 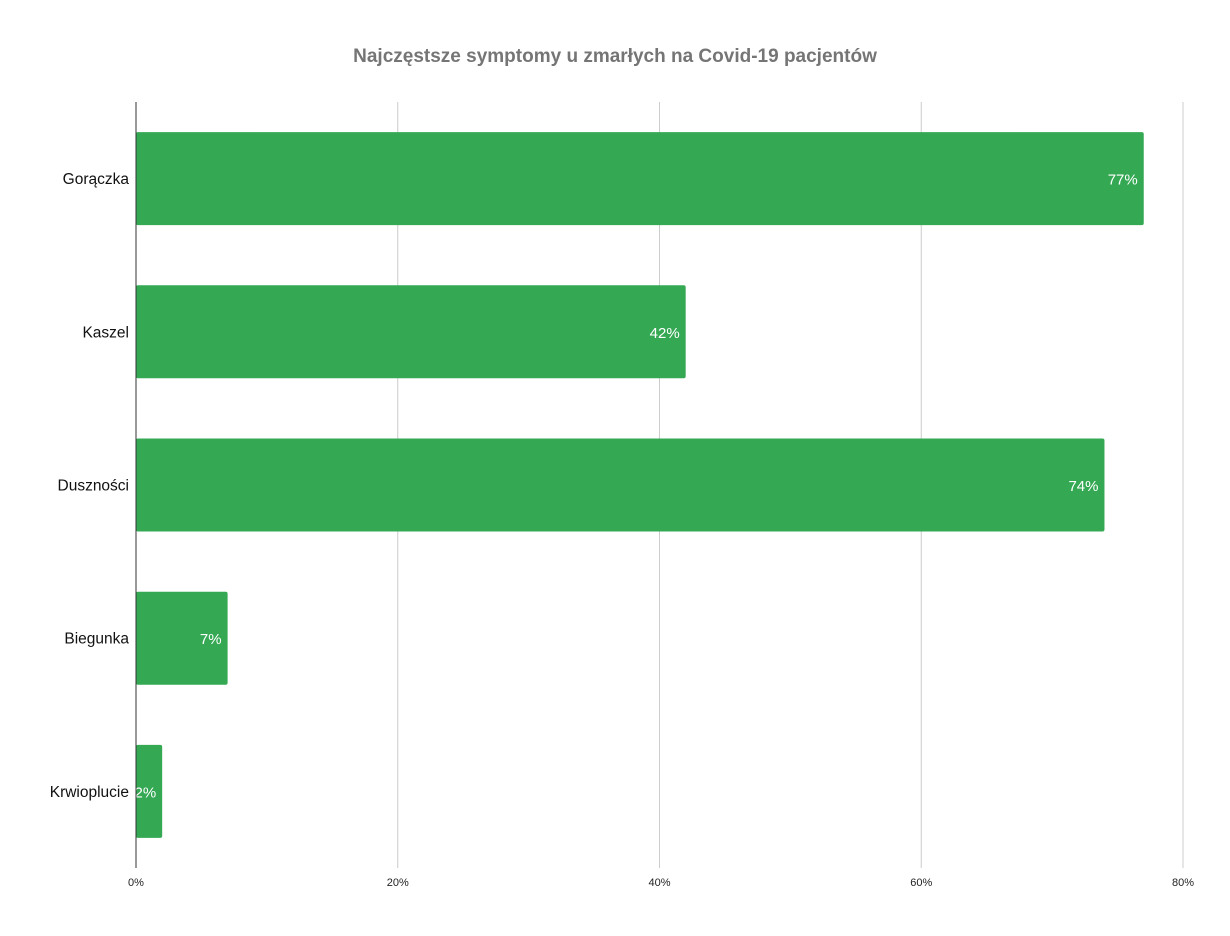 I want to click on x-tick-label: 60%, so click(x=921, y=883).